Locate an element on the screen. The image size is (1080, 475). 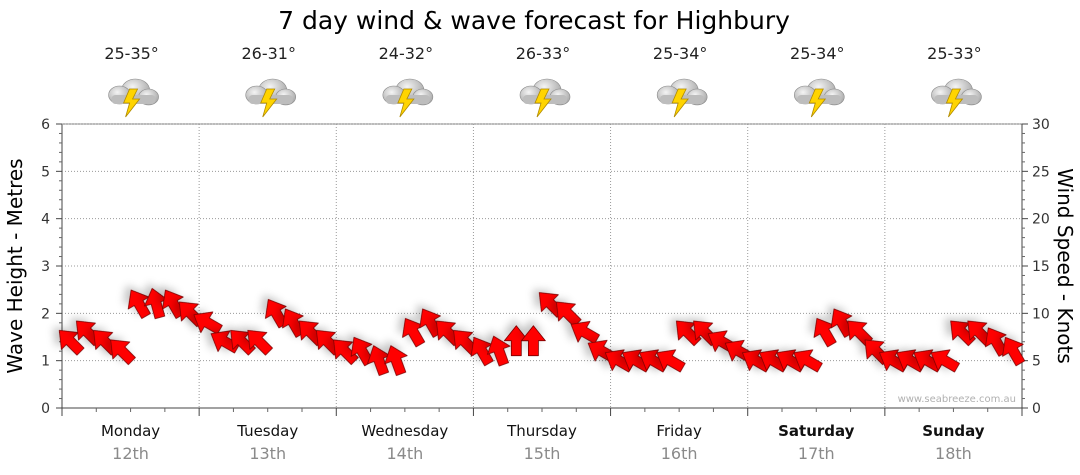
day-name-label: Wednesday is located at coordinates (404, 431).